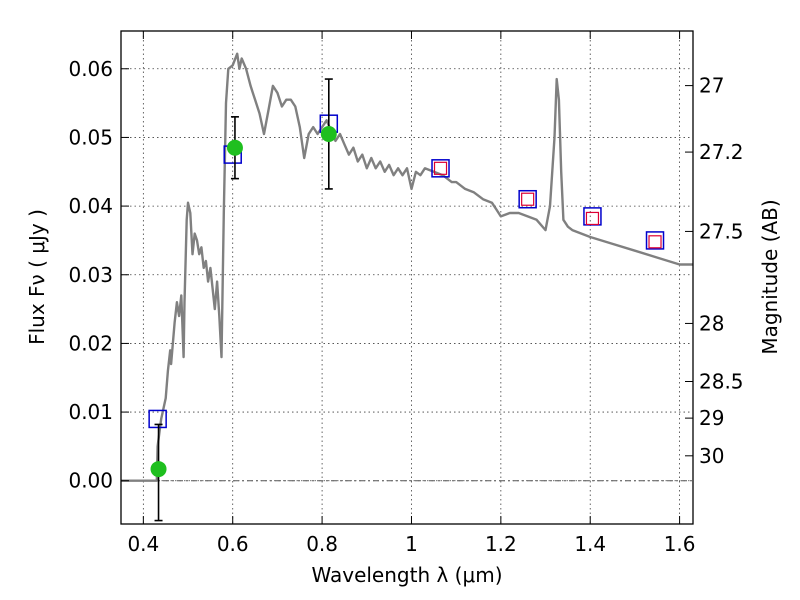 Image resolution: width=800 pixels, height=600 pixels. Describe the element at coordinates (406, 575) in the screenshot. I see `x-axis-label: Wavelength λ (μm)` at that location.